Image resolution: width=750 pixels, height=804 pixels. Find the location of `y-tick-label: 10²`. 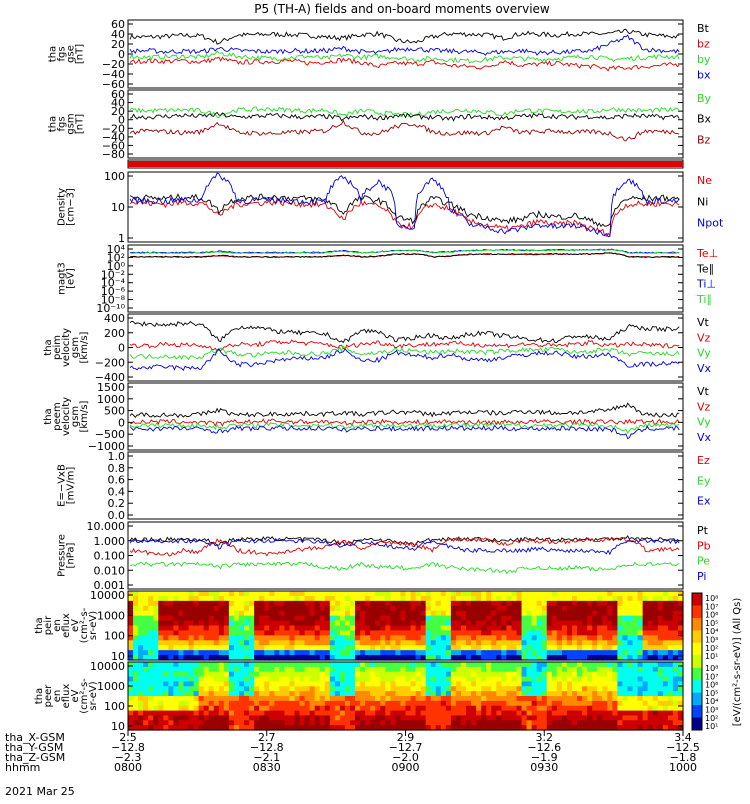

y-tick-label: 10² is located at coordinates (116, 257).